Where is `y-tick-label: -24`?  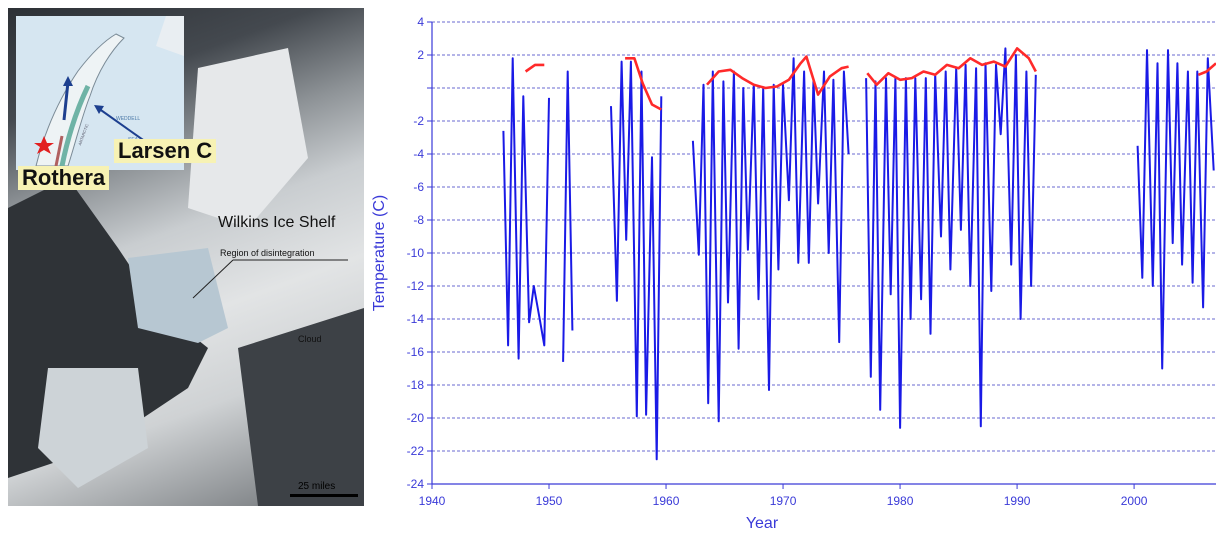 y-tick-label: -24 is located at coordinates (416, 484).